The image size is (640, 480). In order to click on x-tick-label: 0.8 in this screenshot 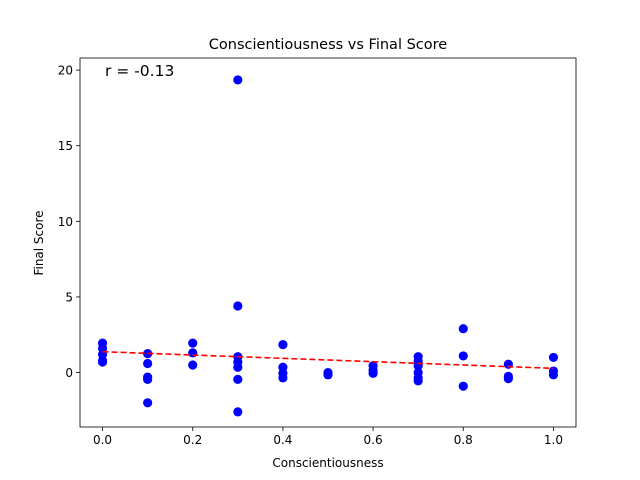, I will do `click(463, 440)`.